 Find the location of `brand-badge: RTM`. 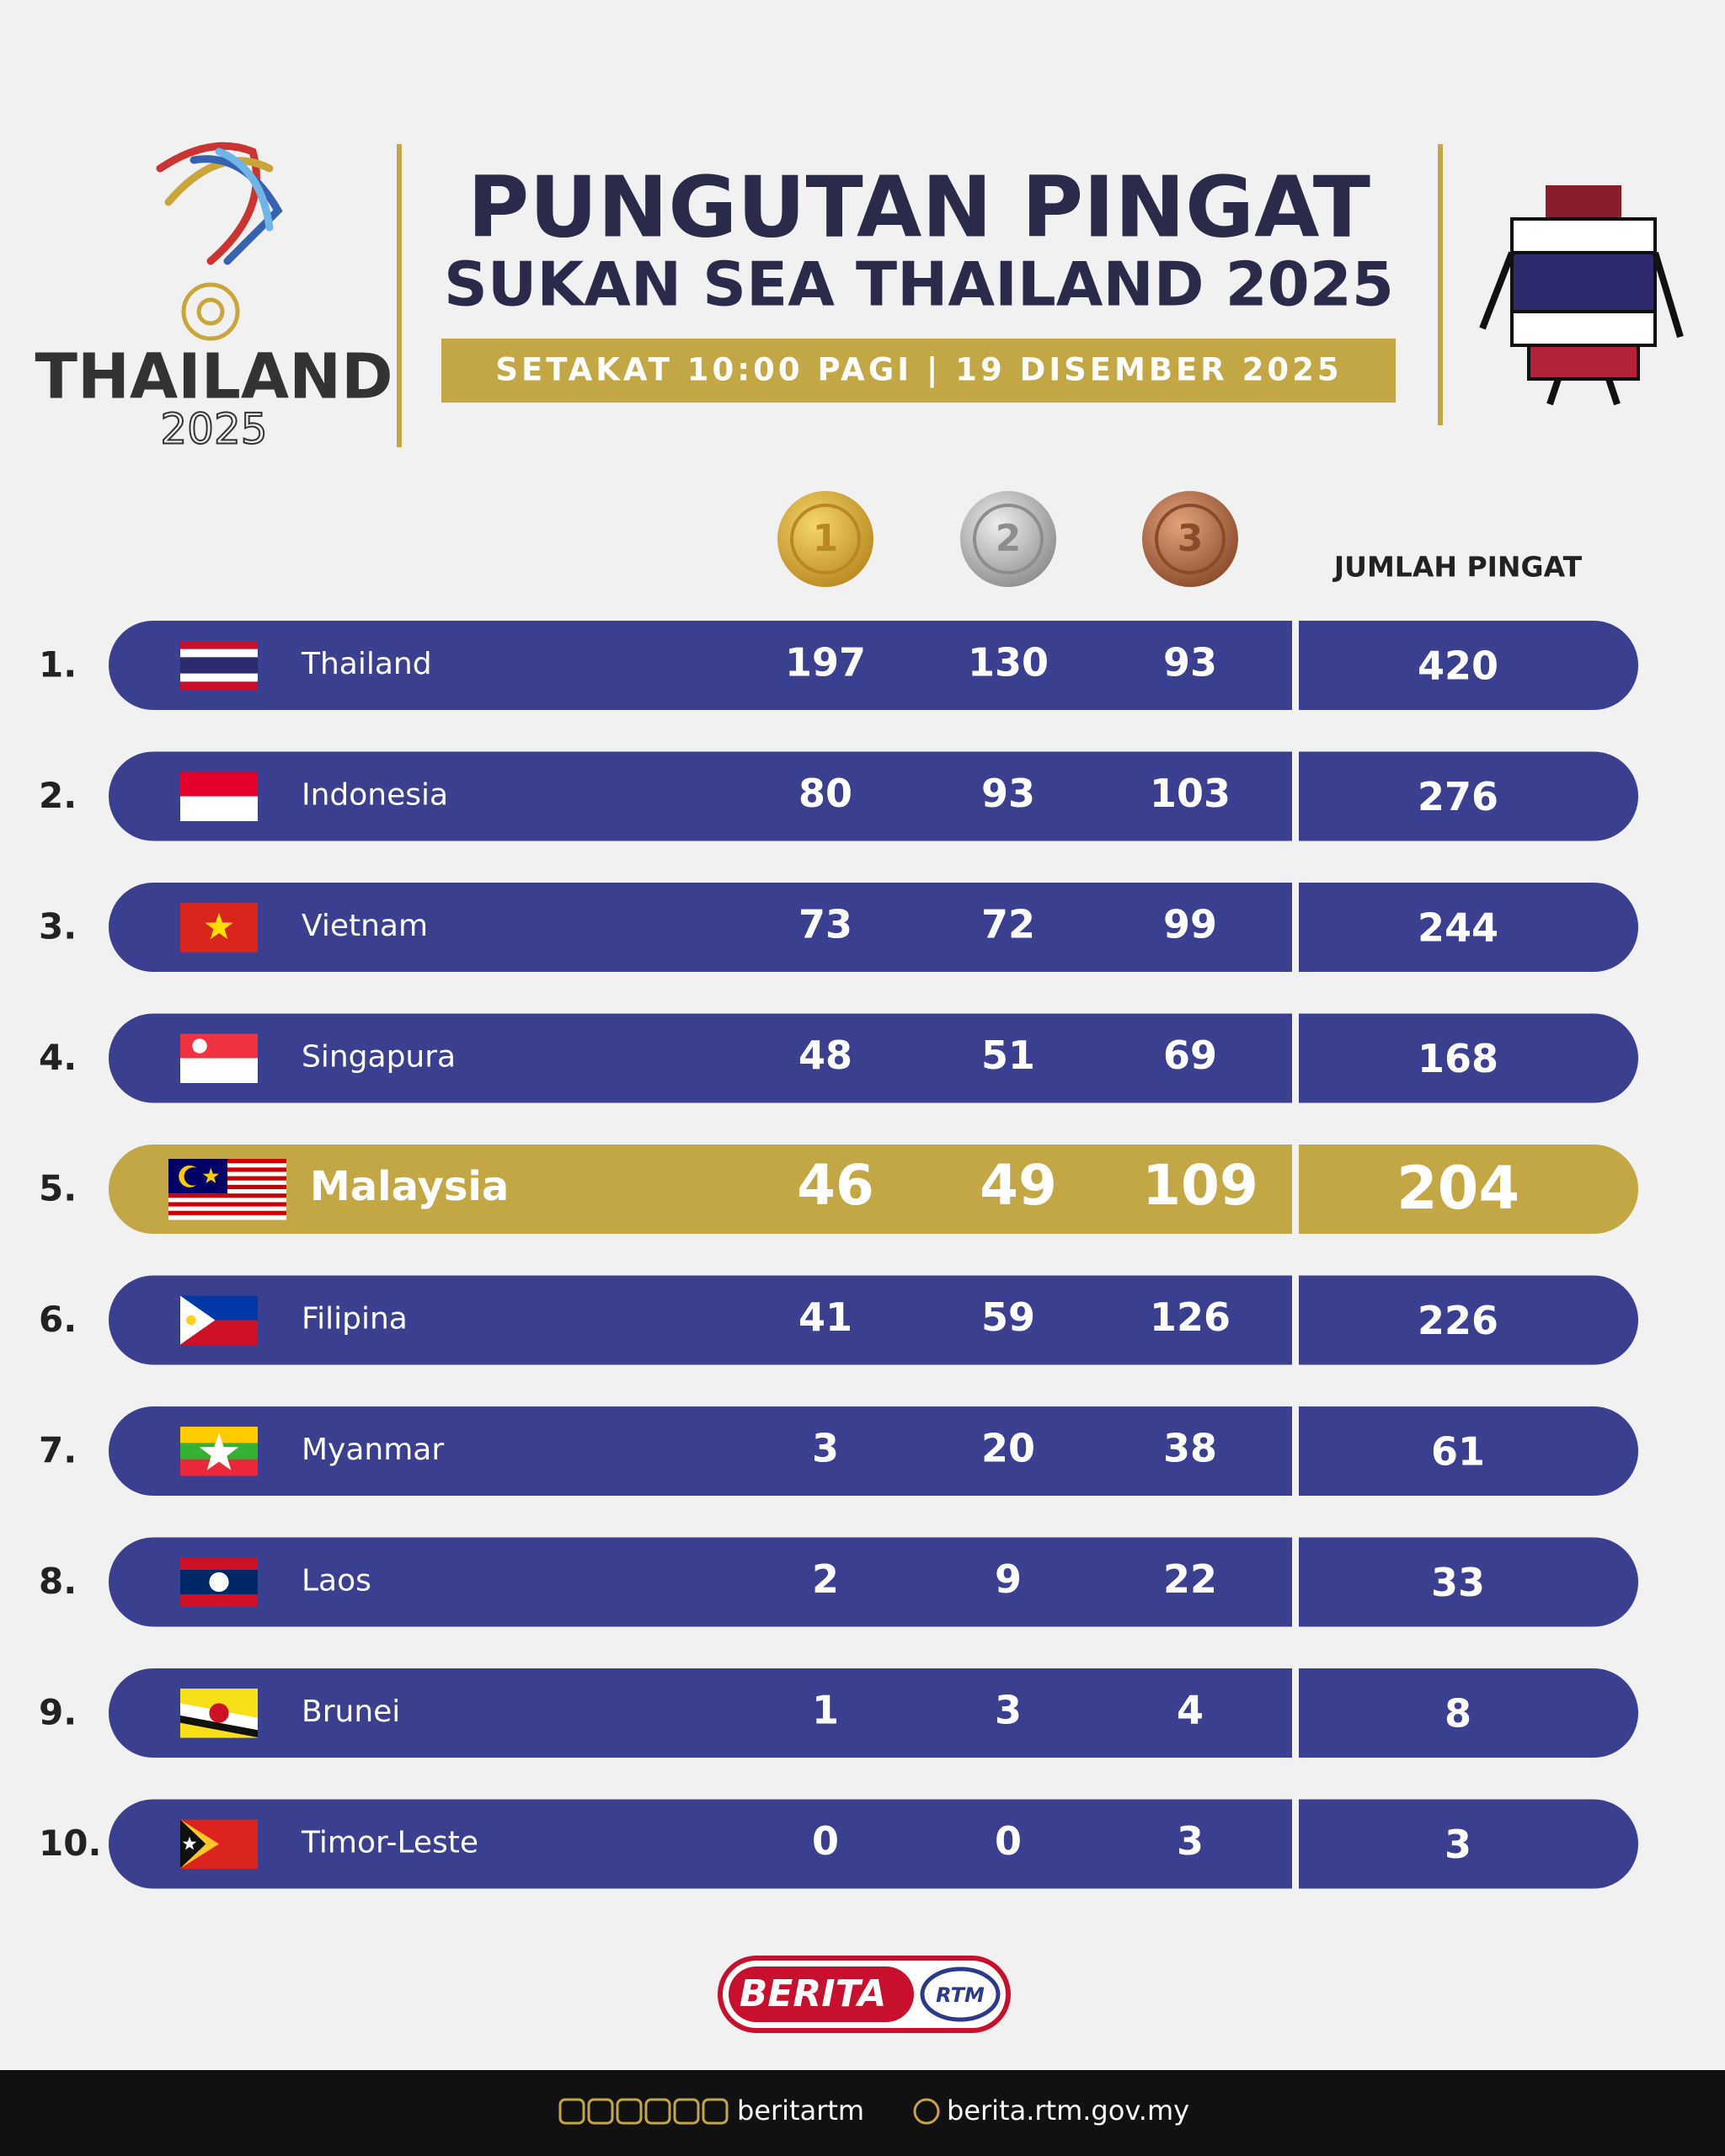

brand-badge: RTM is located at coordinates (960, 1995).